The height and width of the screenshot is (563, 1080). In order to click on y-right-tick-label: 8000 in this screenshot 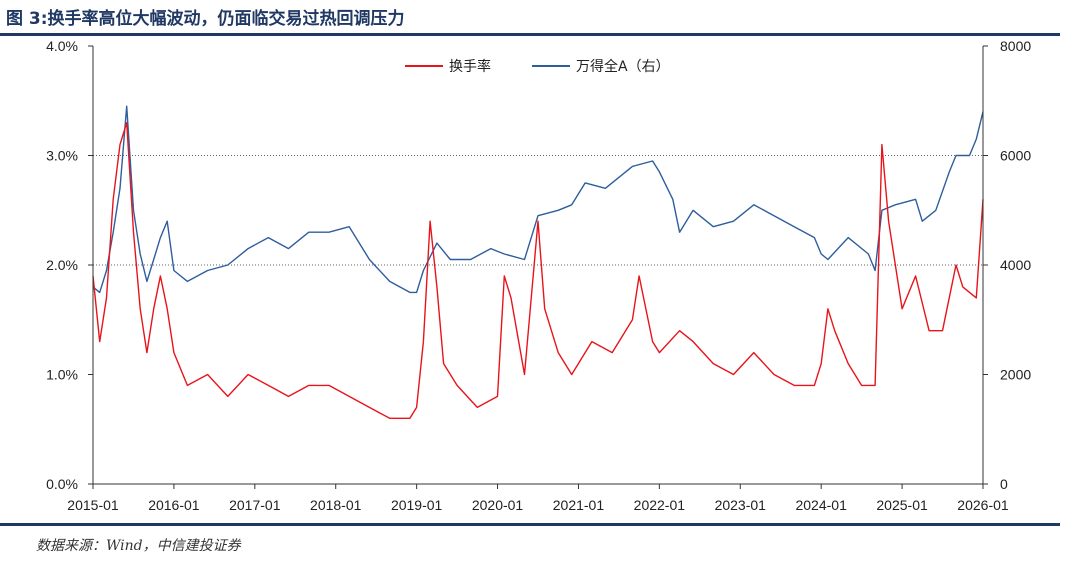, I will do `click(1015, 46)`.